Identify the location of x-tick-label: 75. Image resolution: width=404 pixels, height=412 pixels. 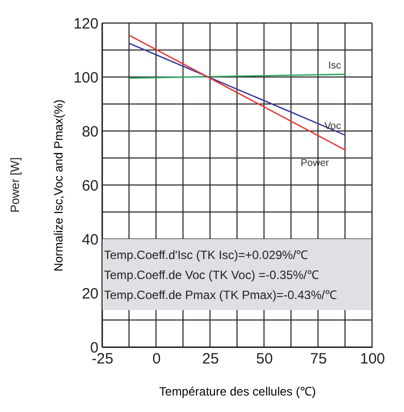
(318, 359).